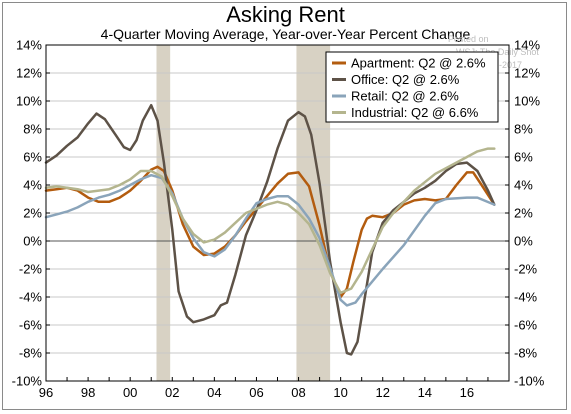 This screenshot has width=571, height=414. What do you see at coordinates (526, 353) in the screenshot?
I see `ytick-label-right: -8%` at bounding box center [526, 353].